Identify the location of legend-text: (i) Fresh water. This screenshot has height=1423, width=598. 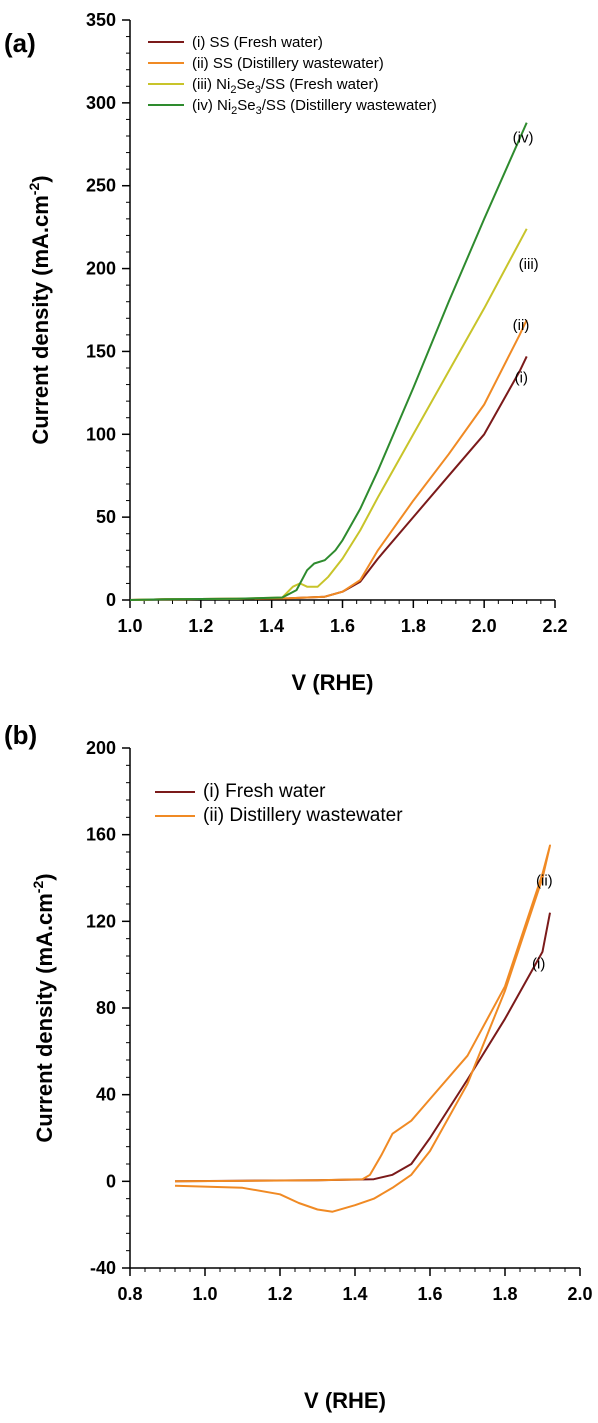
(264, 791).